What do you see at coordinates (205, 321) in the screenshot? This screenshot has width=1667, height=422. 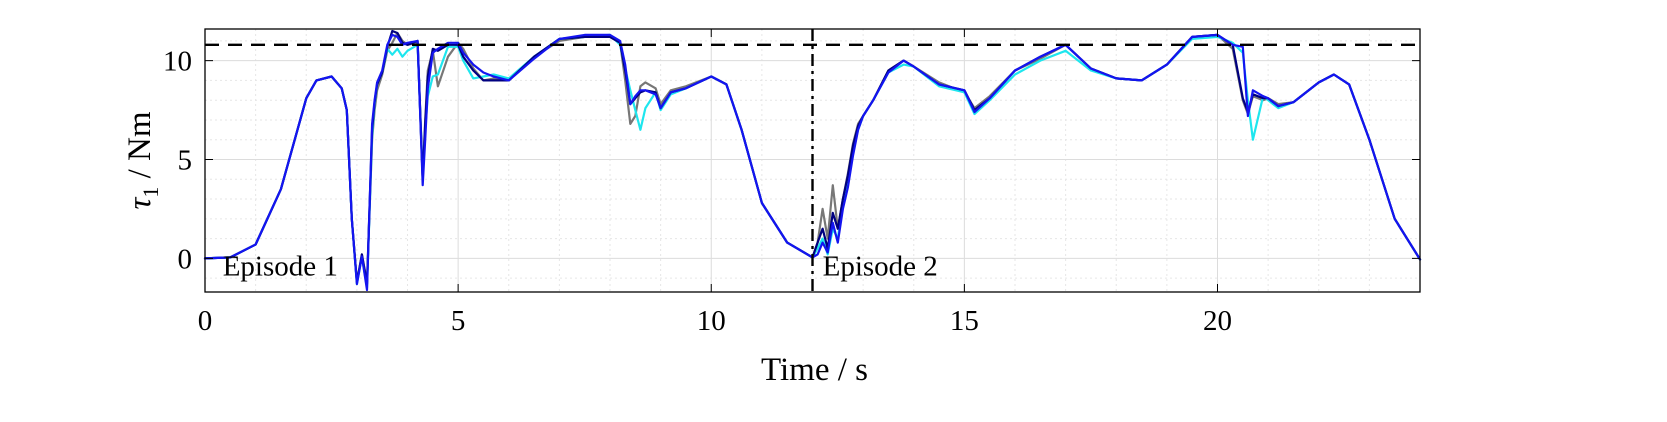 I see `x-tick-label: 0` at bounding box center [205, 321].